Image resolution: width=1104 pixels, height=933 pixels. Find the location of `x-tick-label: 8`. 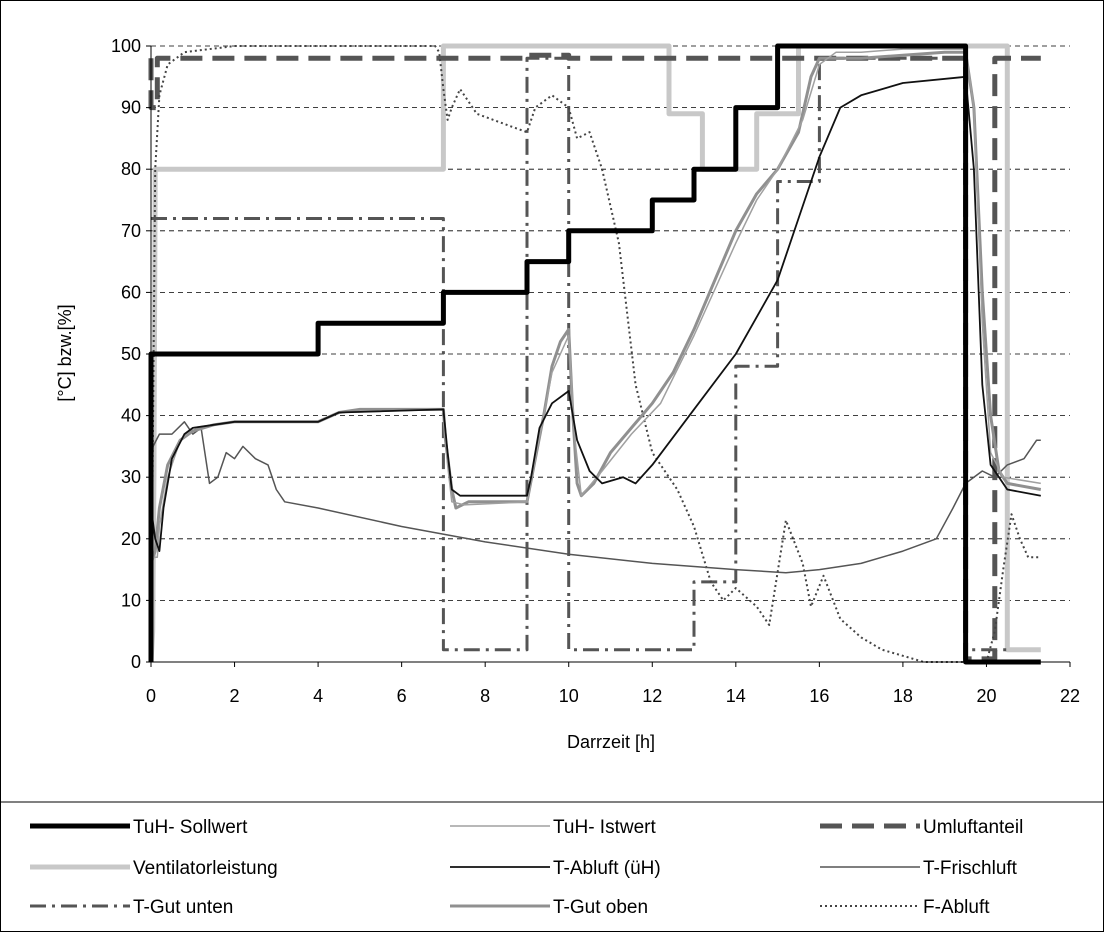

x-tick-label: 8 is located at coordinates (485, 696).